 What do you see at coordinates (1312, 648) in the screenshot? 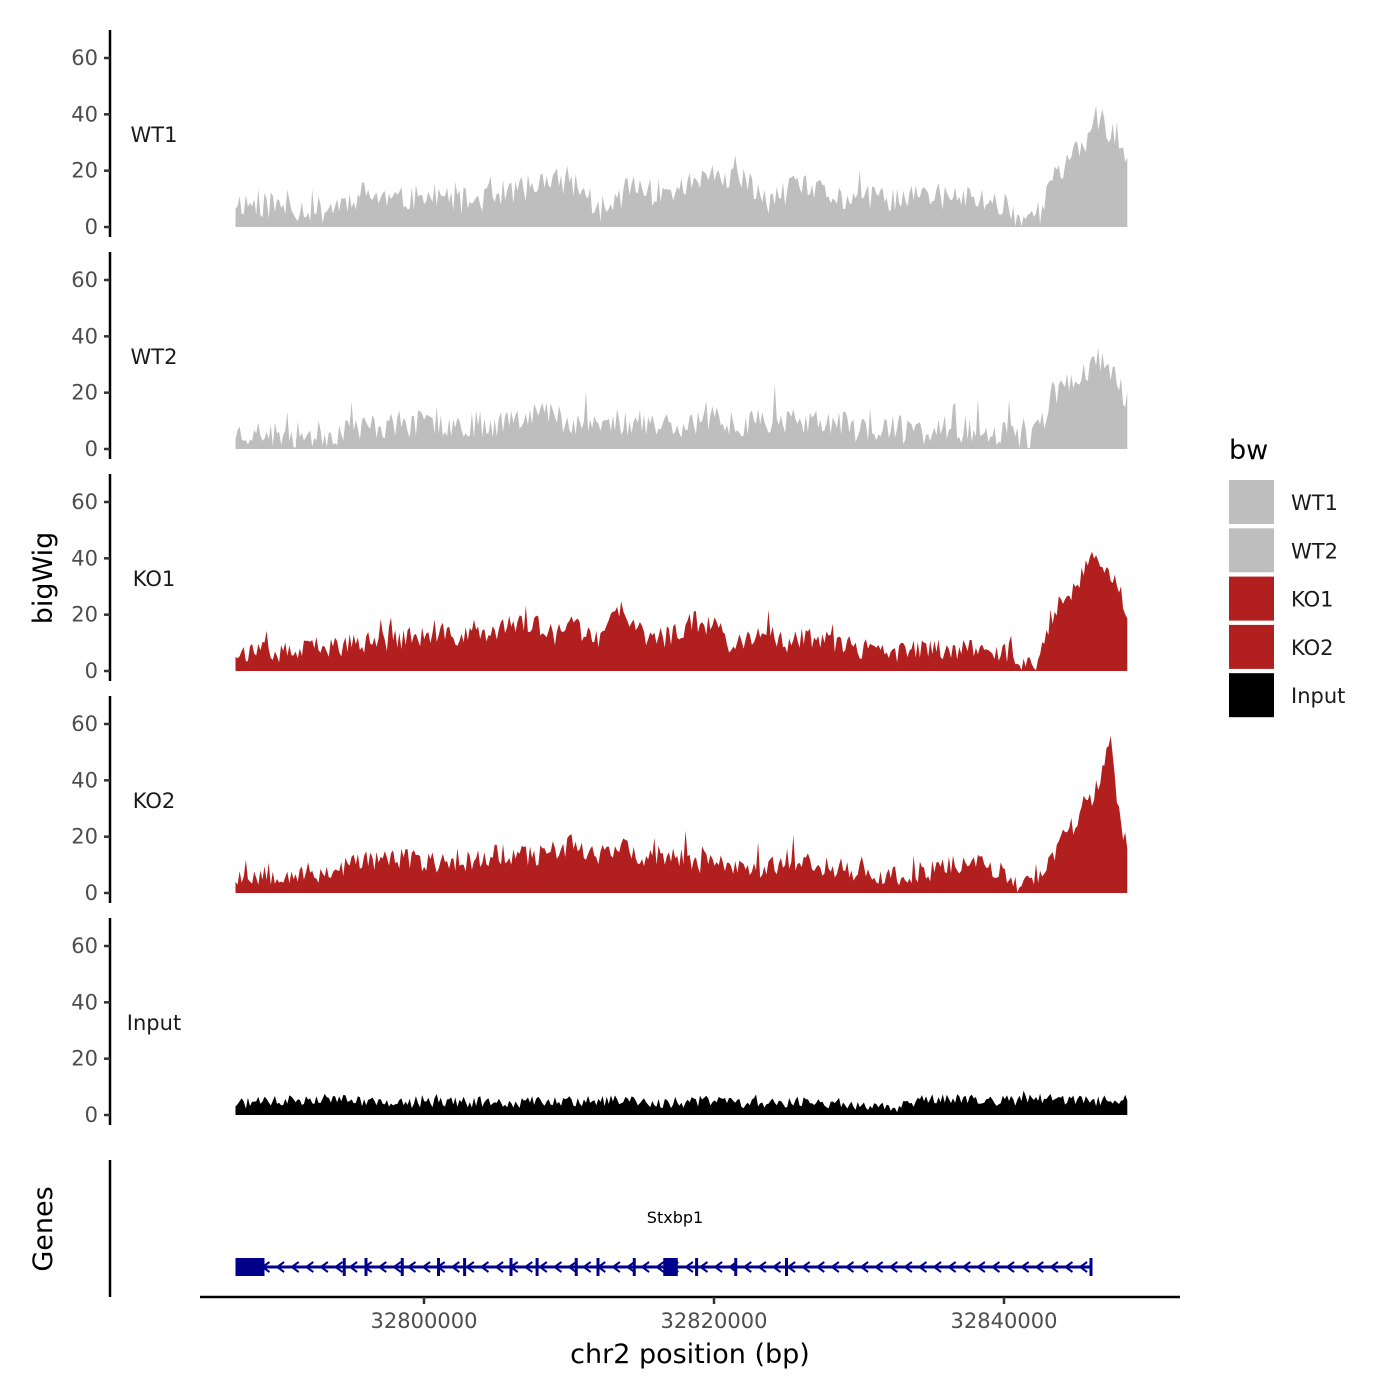
I see `legend-label-ko2: KO2` at bounding box center [1312, 648].